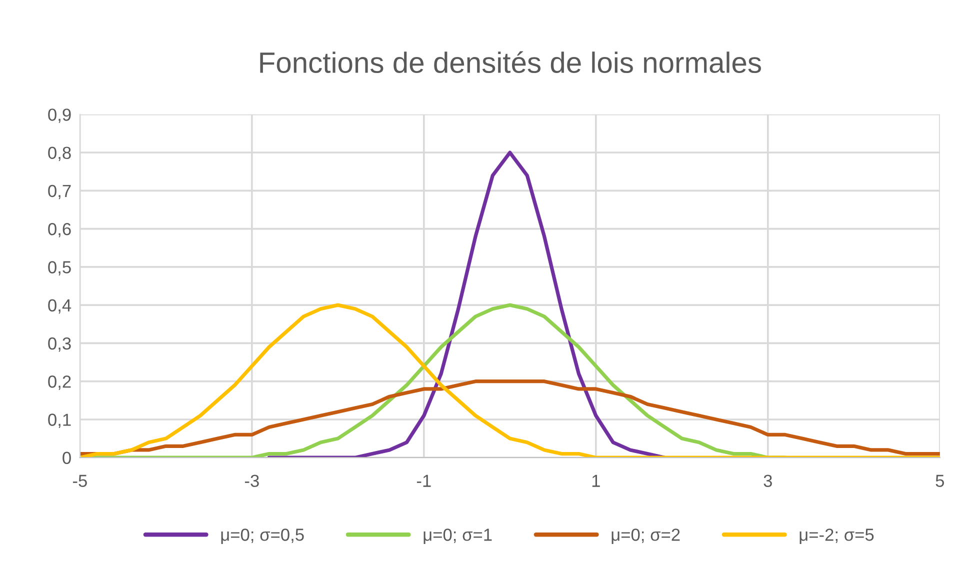  I want to click on x-tick-label: 3, so click(768, 481).